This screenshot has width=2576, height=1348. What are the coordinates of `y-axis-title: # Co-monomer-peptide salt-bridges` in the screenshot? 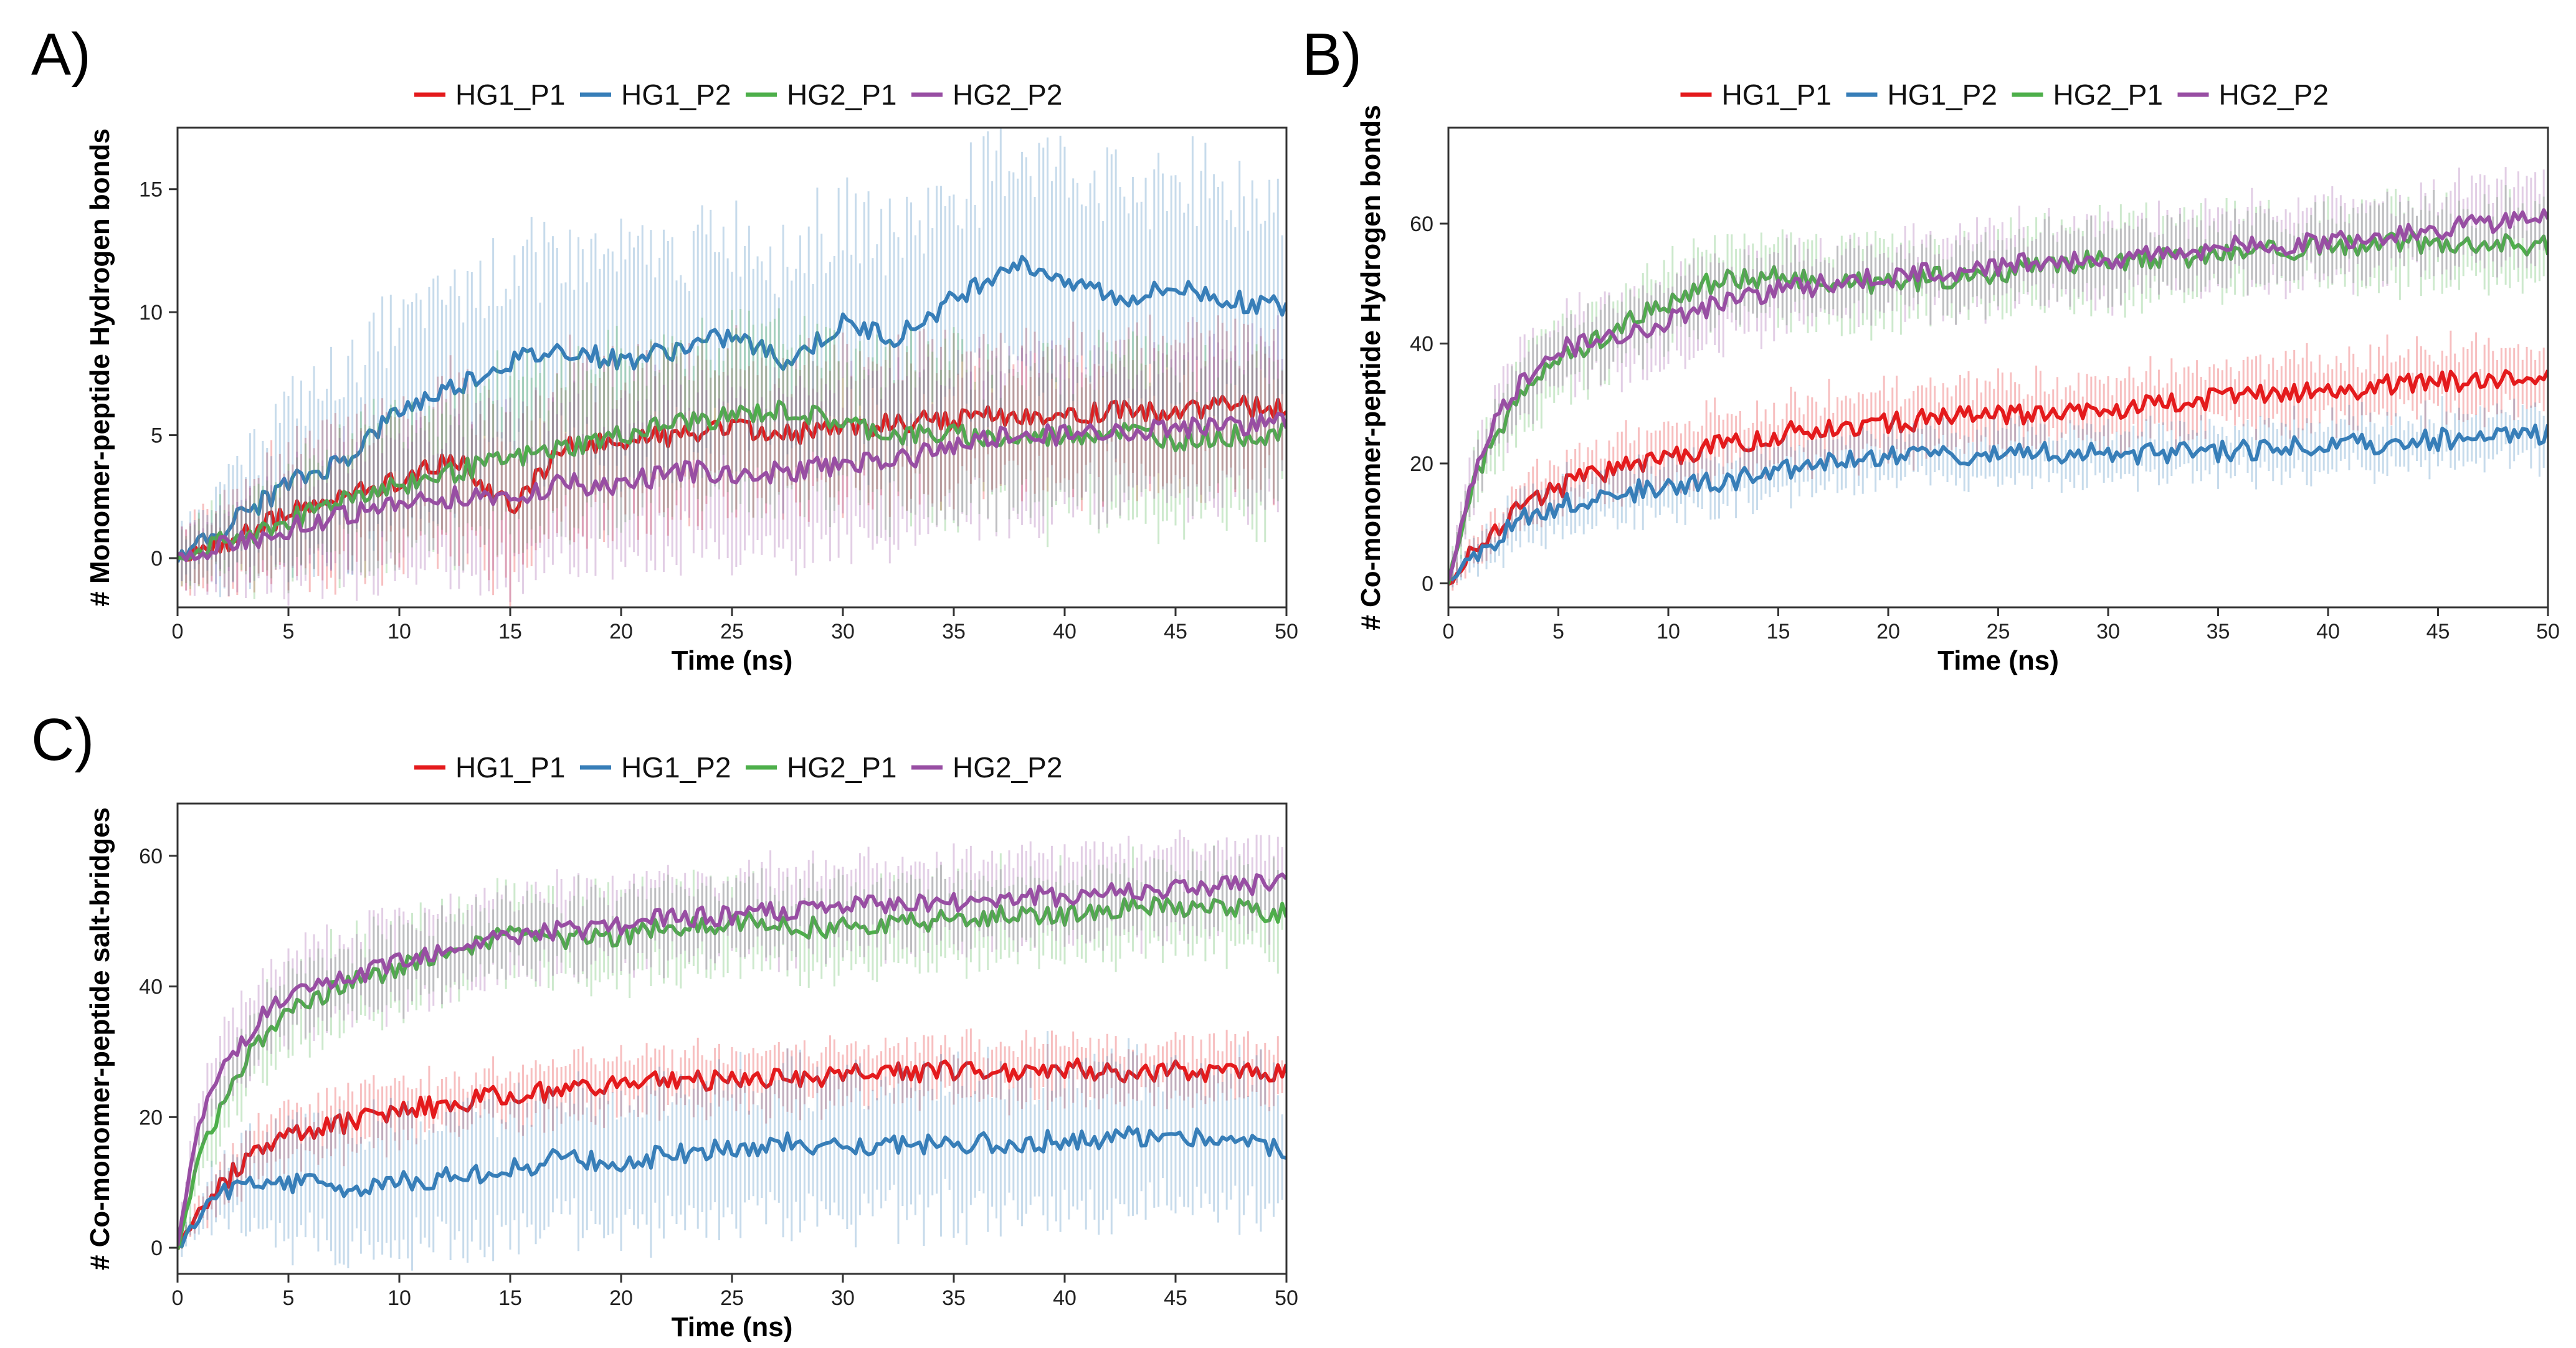 It's located at (100, 1038).